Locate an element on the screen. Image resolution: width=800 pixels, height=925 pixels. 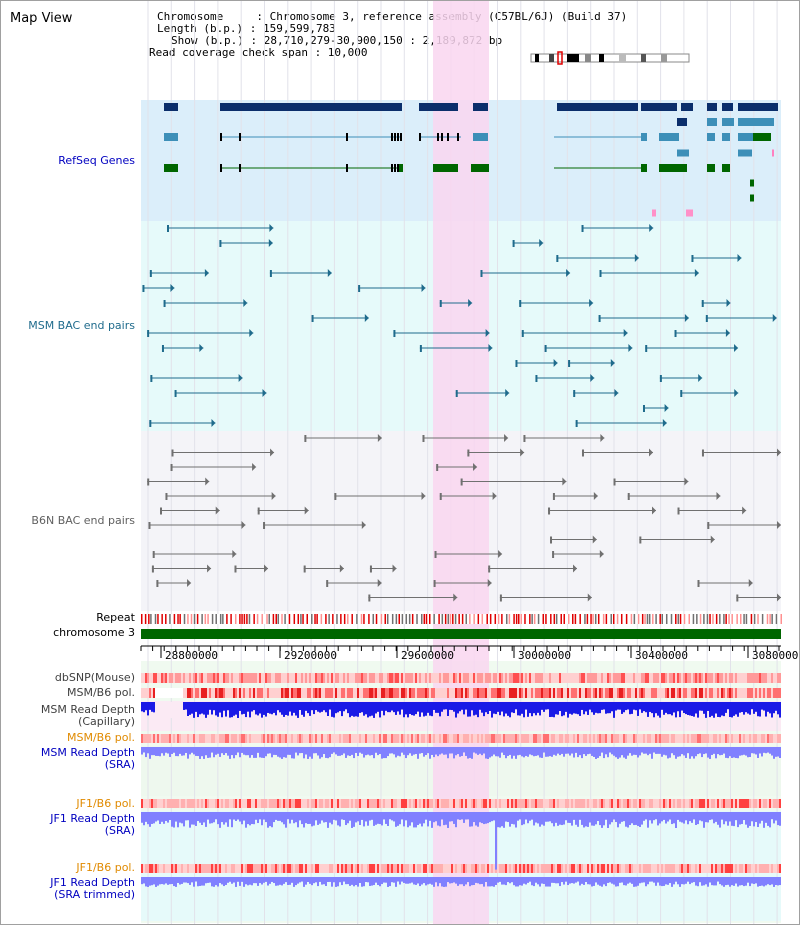
msm-depth-sra-label: MSM Read Depth (SRA) is located at coordinates (87, 758).